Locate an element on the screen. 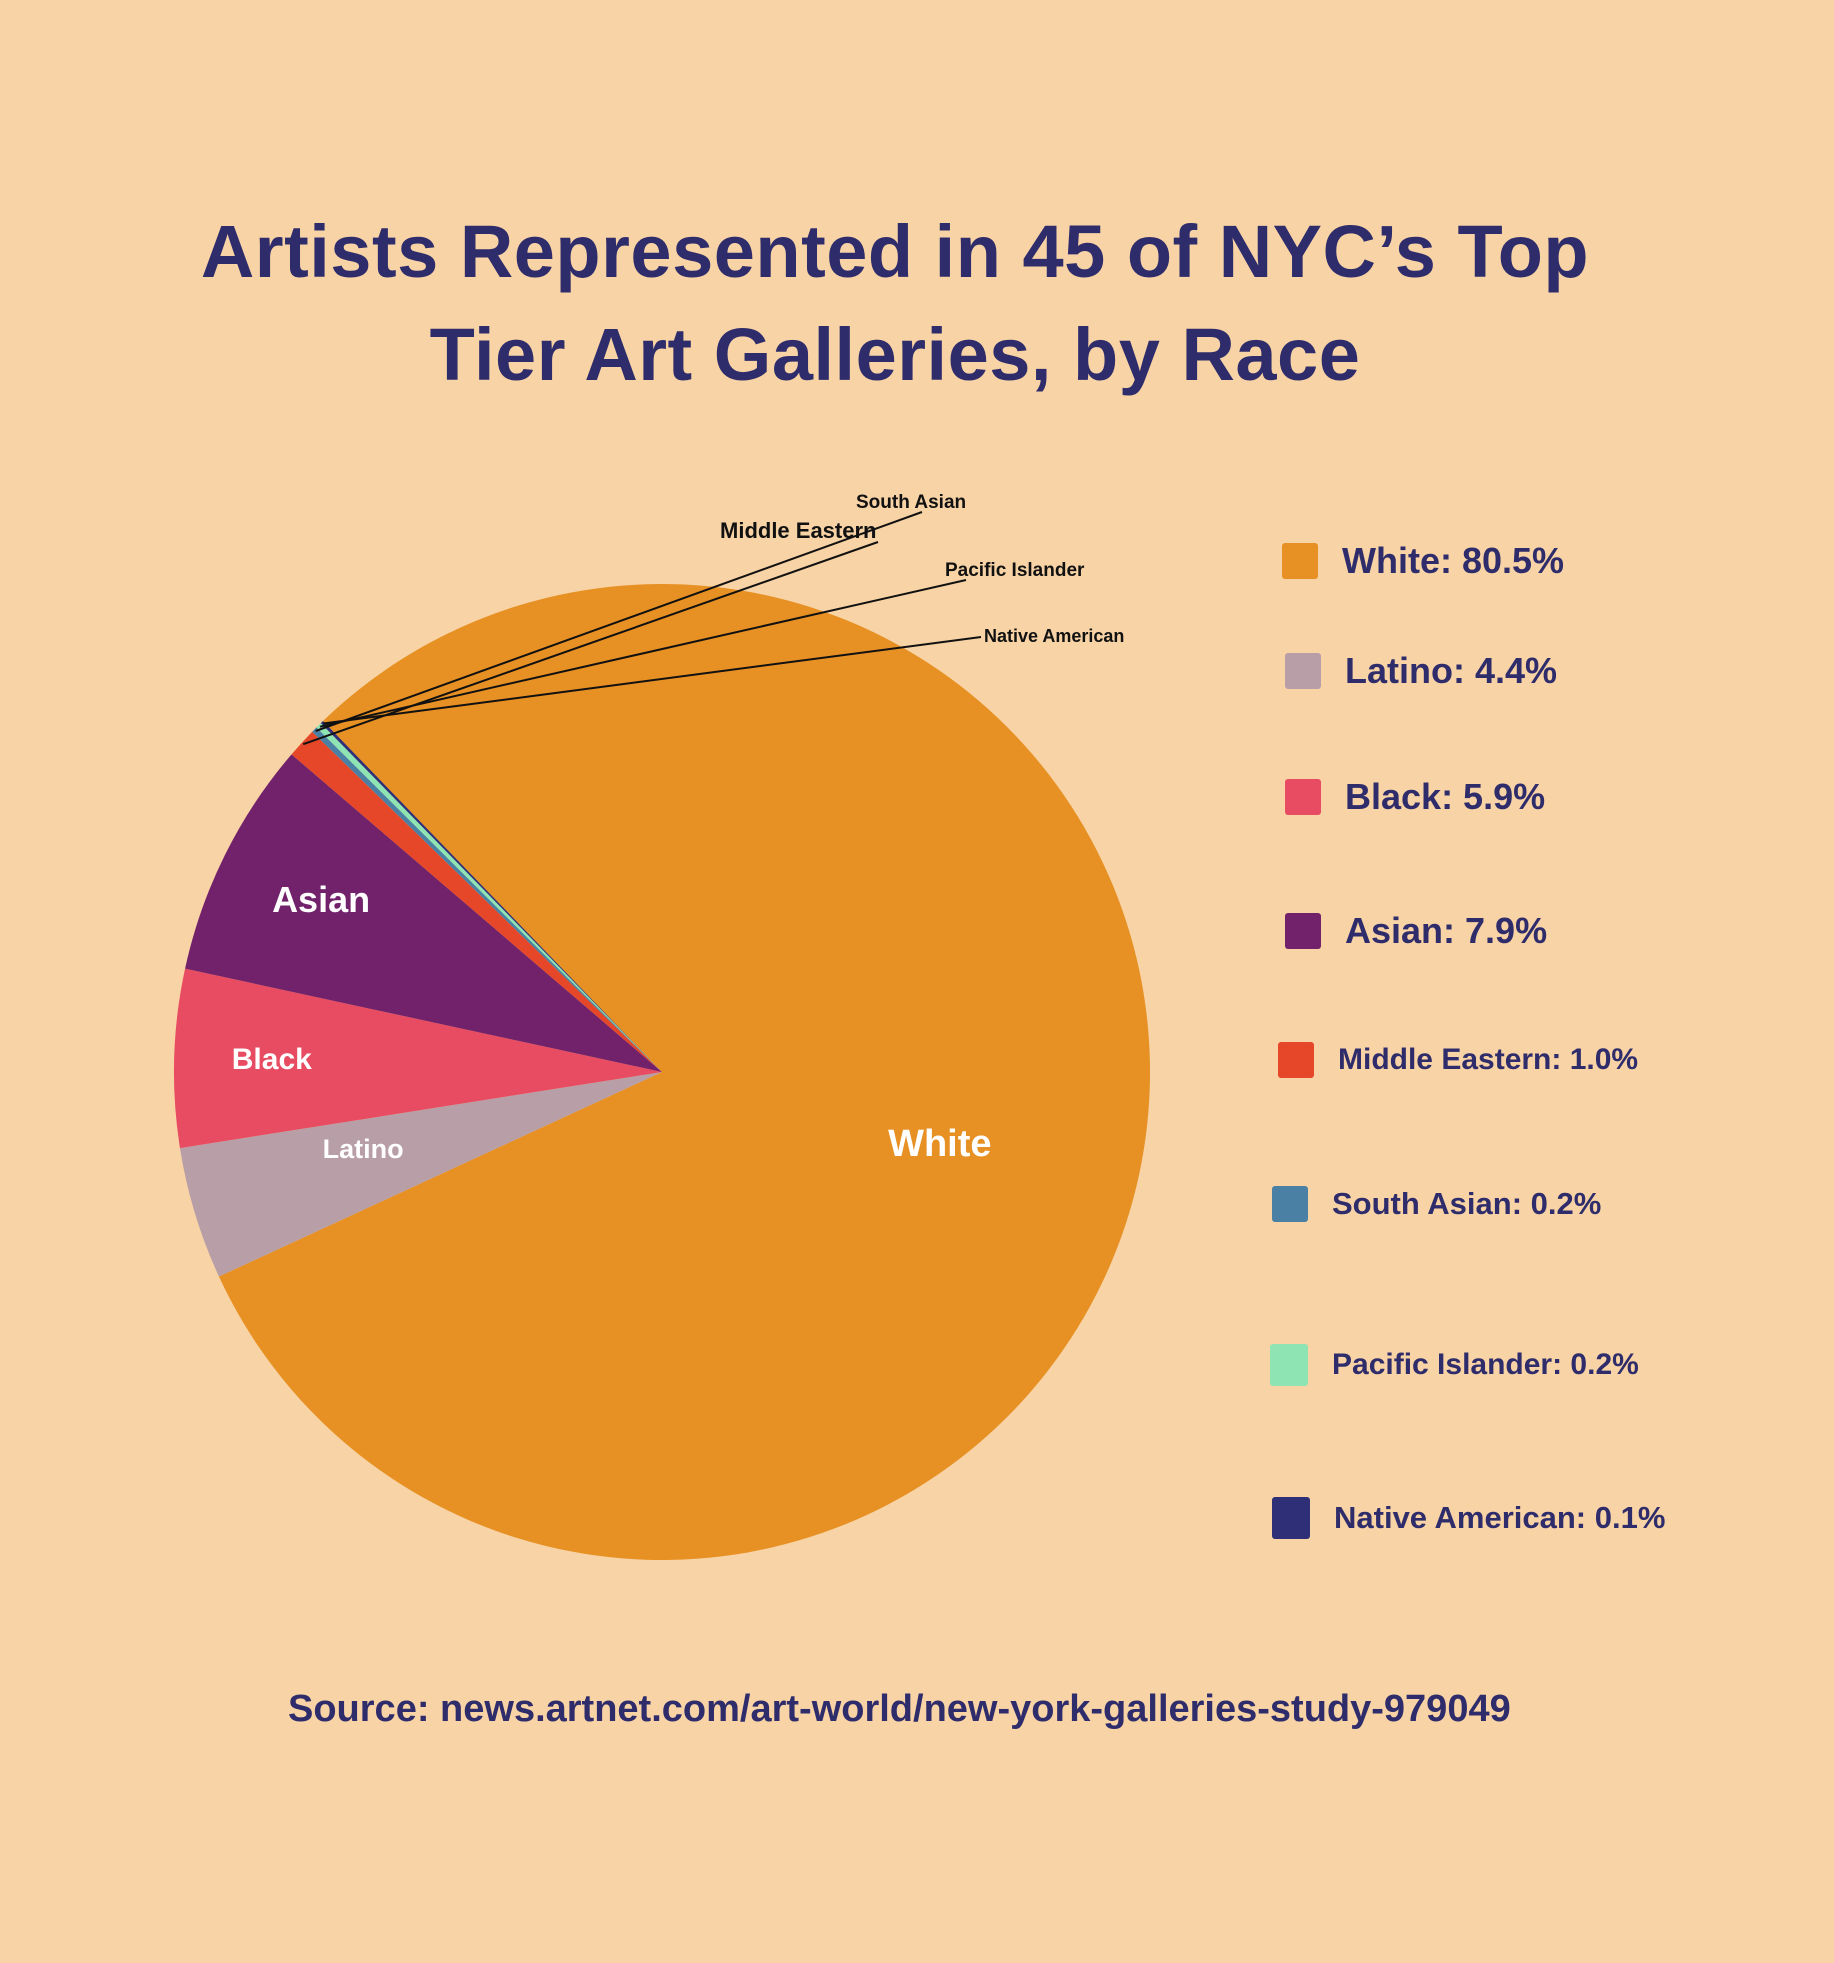  pie-slice-asian is located at coordinates (423, 913).